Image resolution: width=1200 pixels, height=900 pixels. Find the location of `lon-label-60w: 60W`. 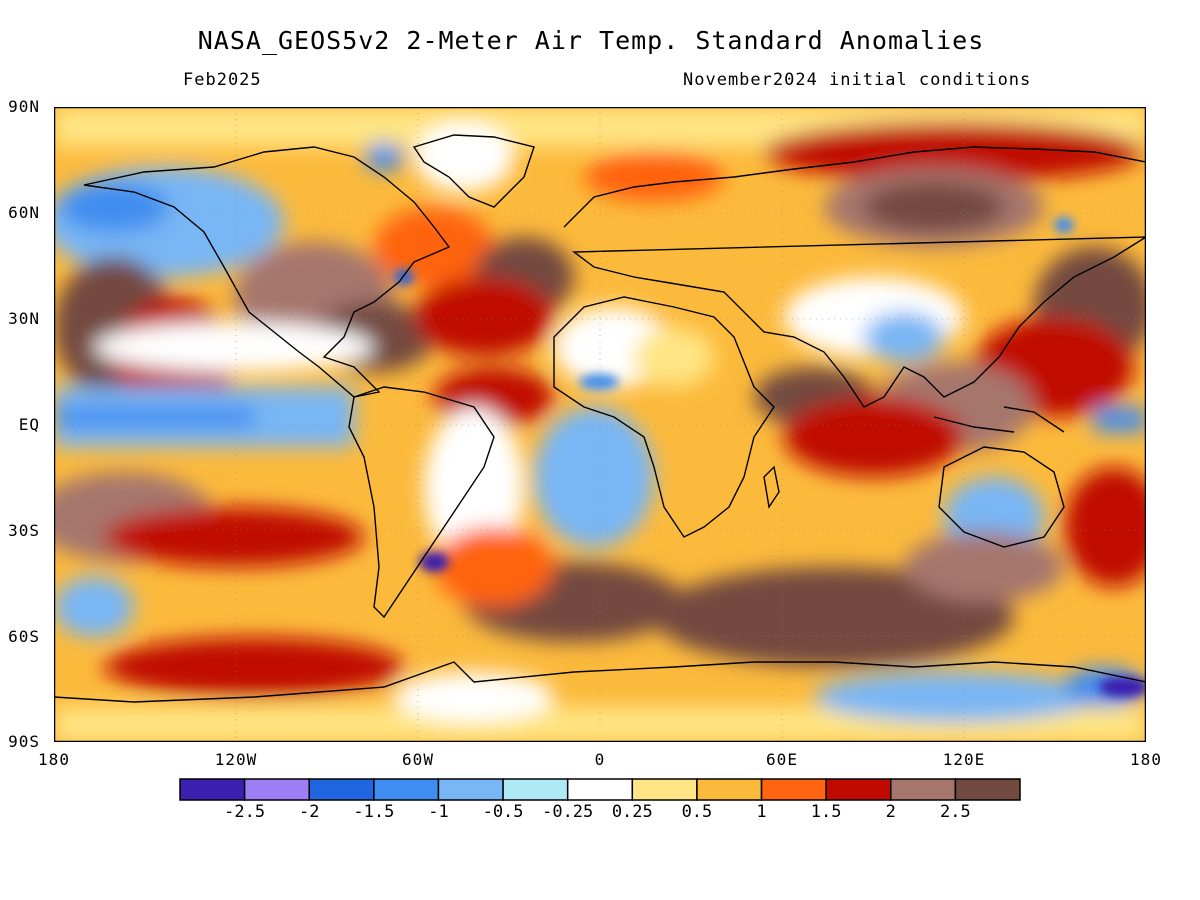

lon-label-60w: 60W is located at coordinates (418, 759).